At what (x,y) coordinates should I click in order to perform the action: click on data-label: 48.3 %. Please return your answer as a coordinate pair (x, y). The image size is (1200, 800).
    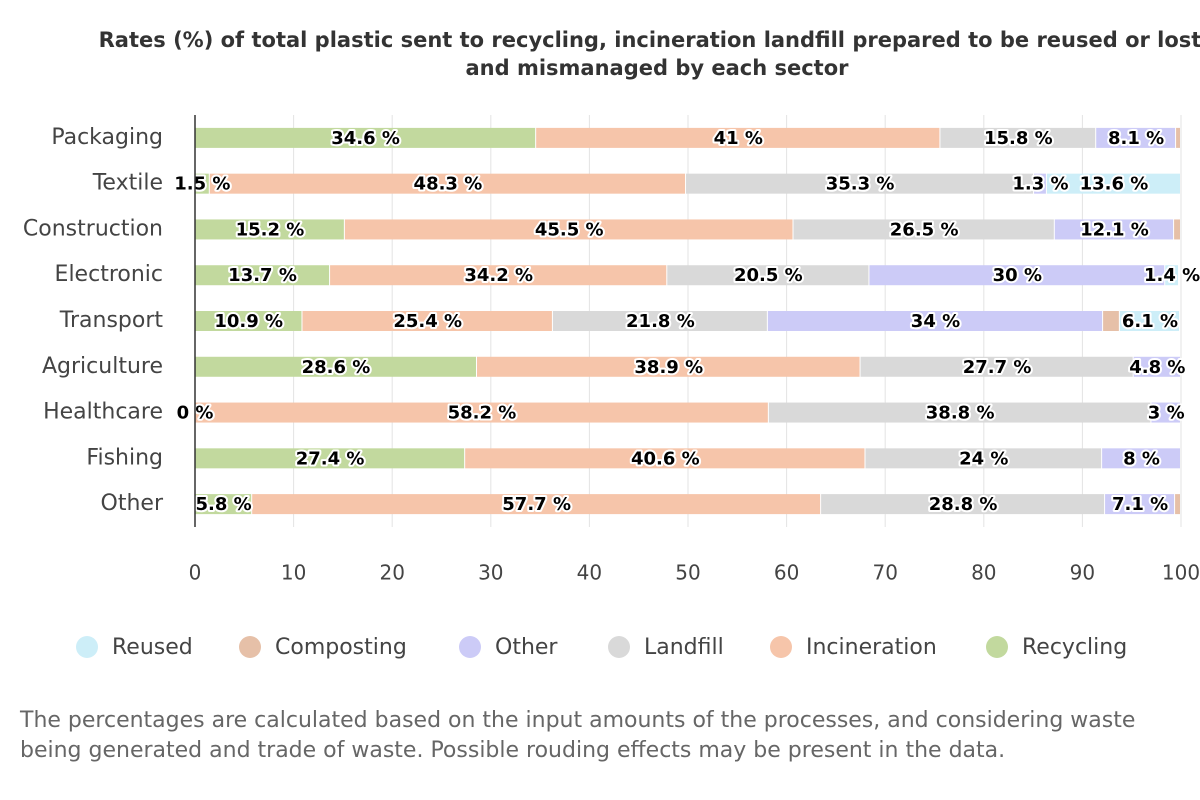
    Looking at the image, I should click on (448, 184).